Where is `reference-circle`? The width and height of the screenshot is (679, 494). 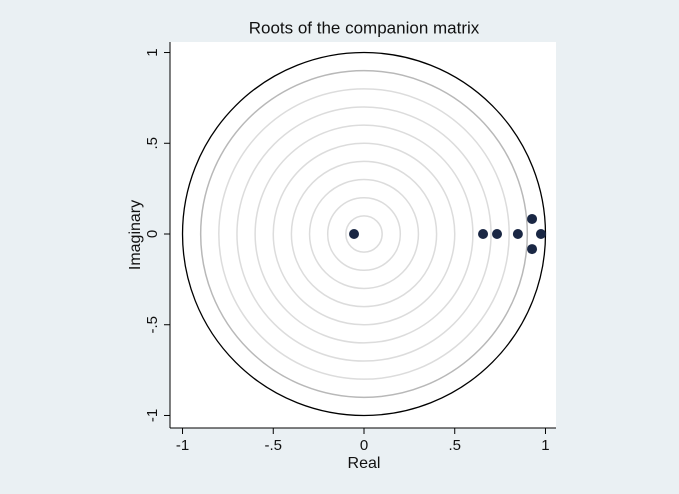 reference-circle is located at coordinates (364, 234).